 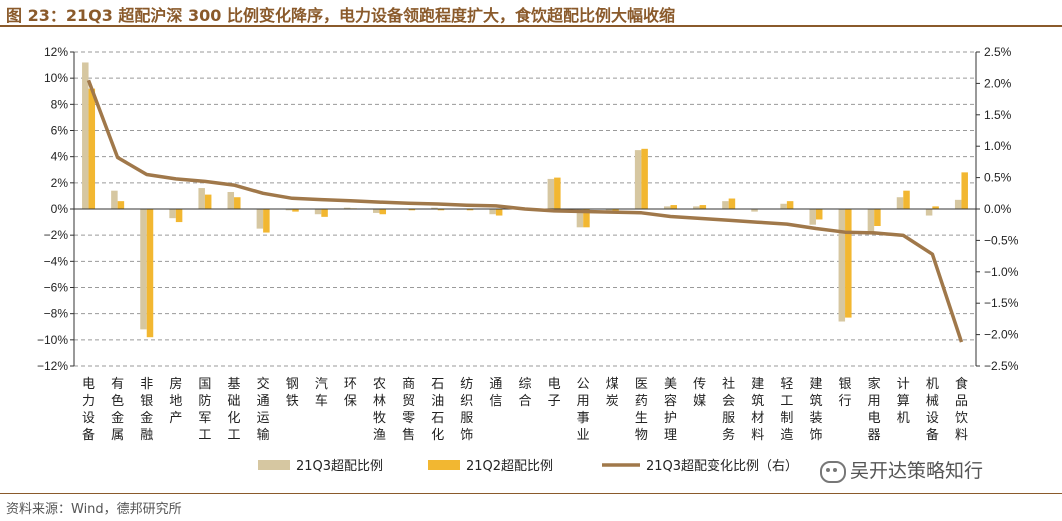 I want to click on right-tick-label: −1.0%, so click(x=1001, y=272).